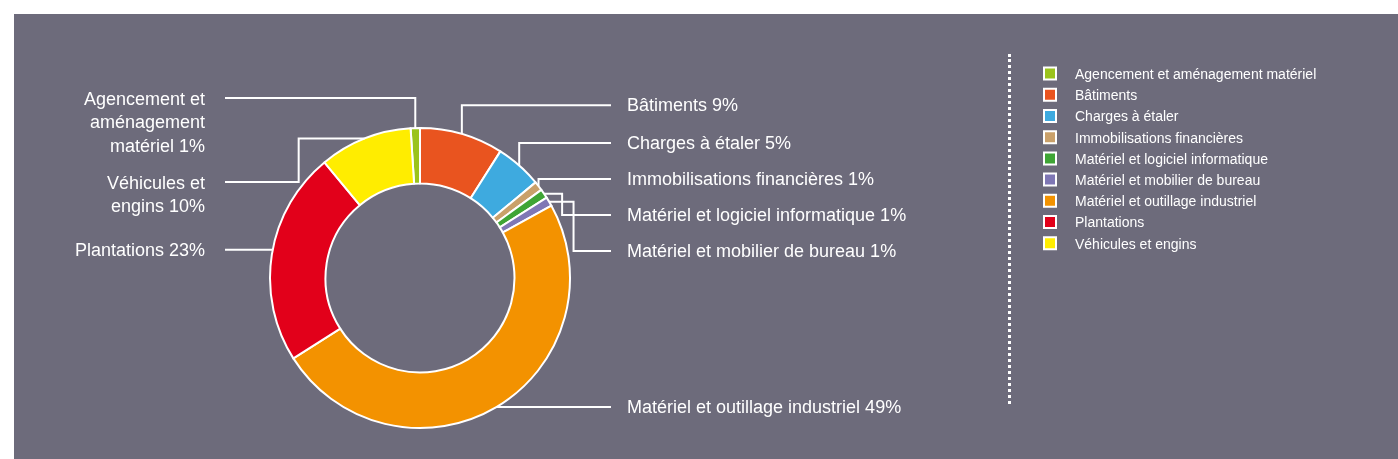 The height and width of the screenshot is (459, 1398). I want to click on legend-label: Matériel et mobilier de bureau, so click(1168, 180).